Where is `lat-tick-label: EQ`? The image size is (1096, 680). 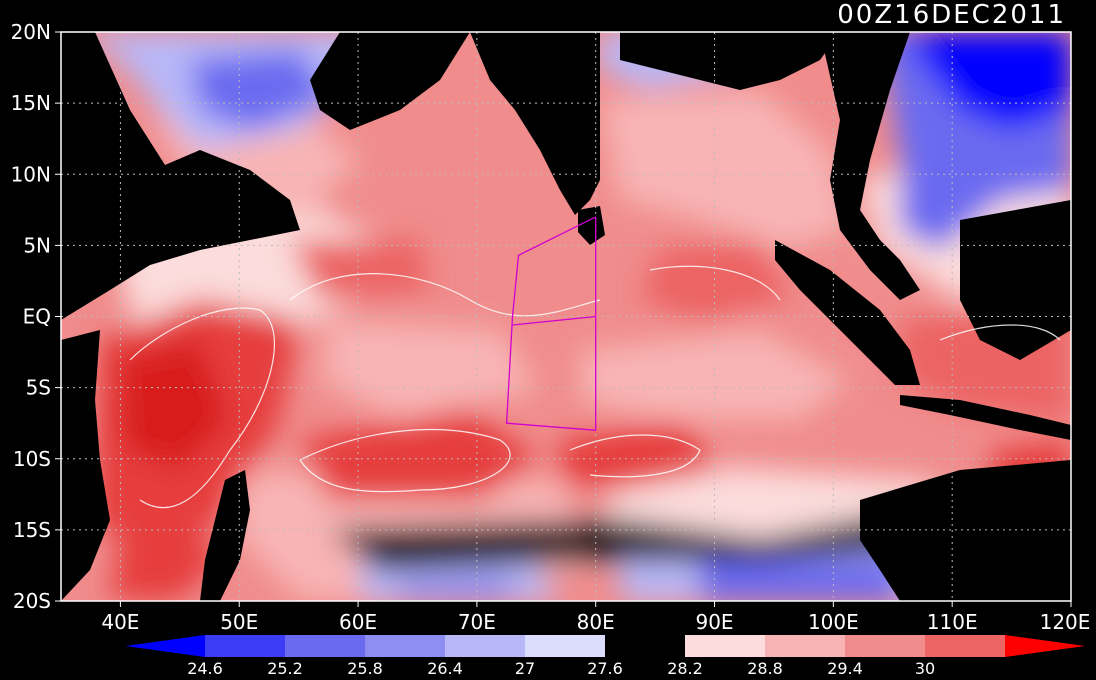 lat-tick-label: EQ is located at coordinates (37, 317).